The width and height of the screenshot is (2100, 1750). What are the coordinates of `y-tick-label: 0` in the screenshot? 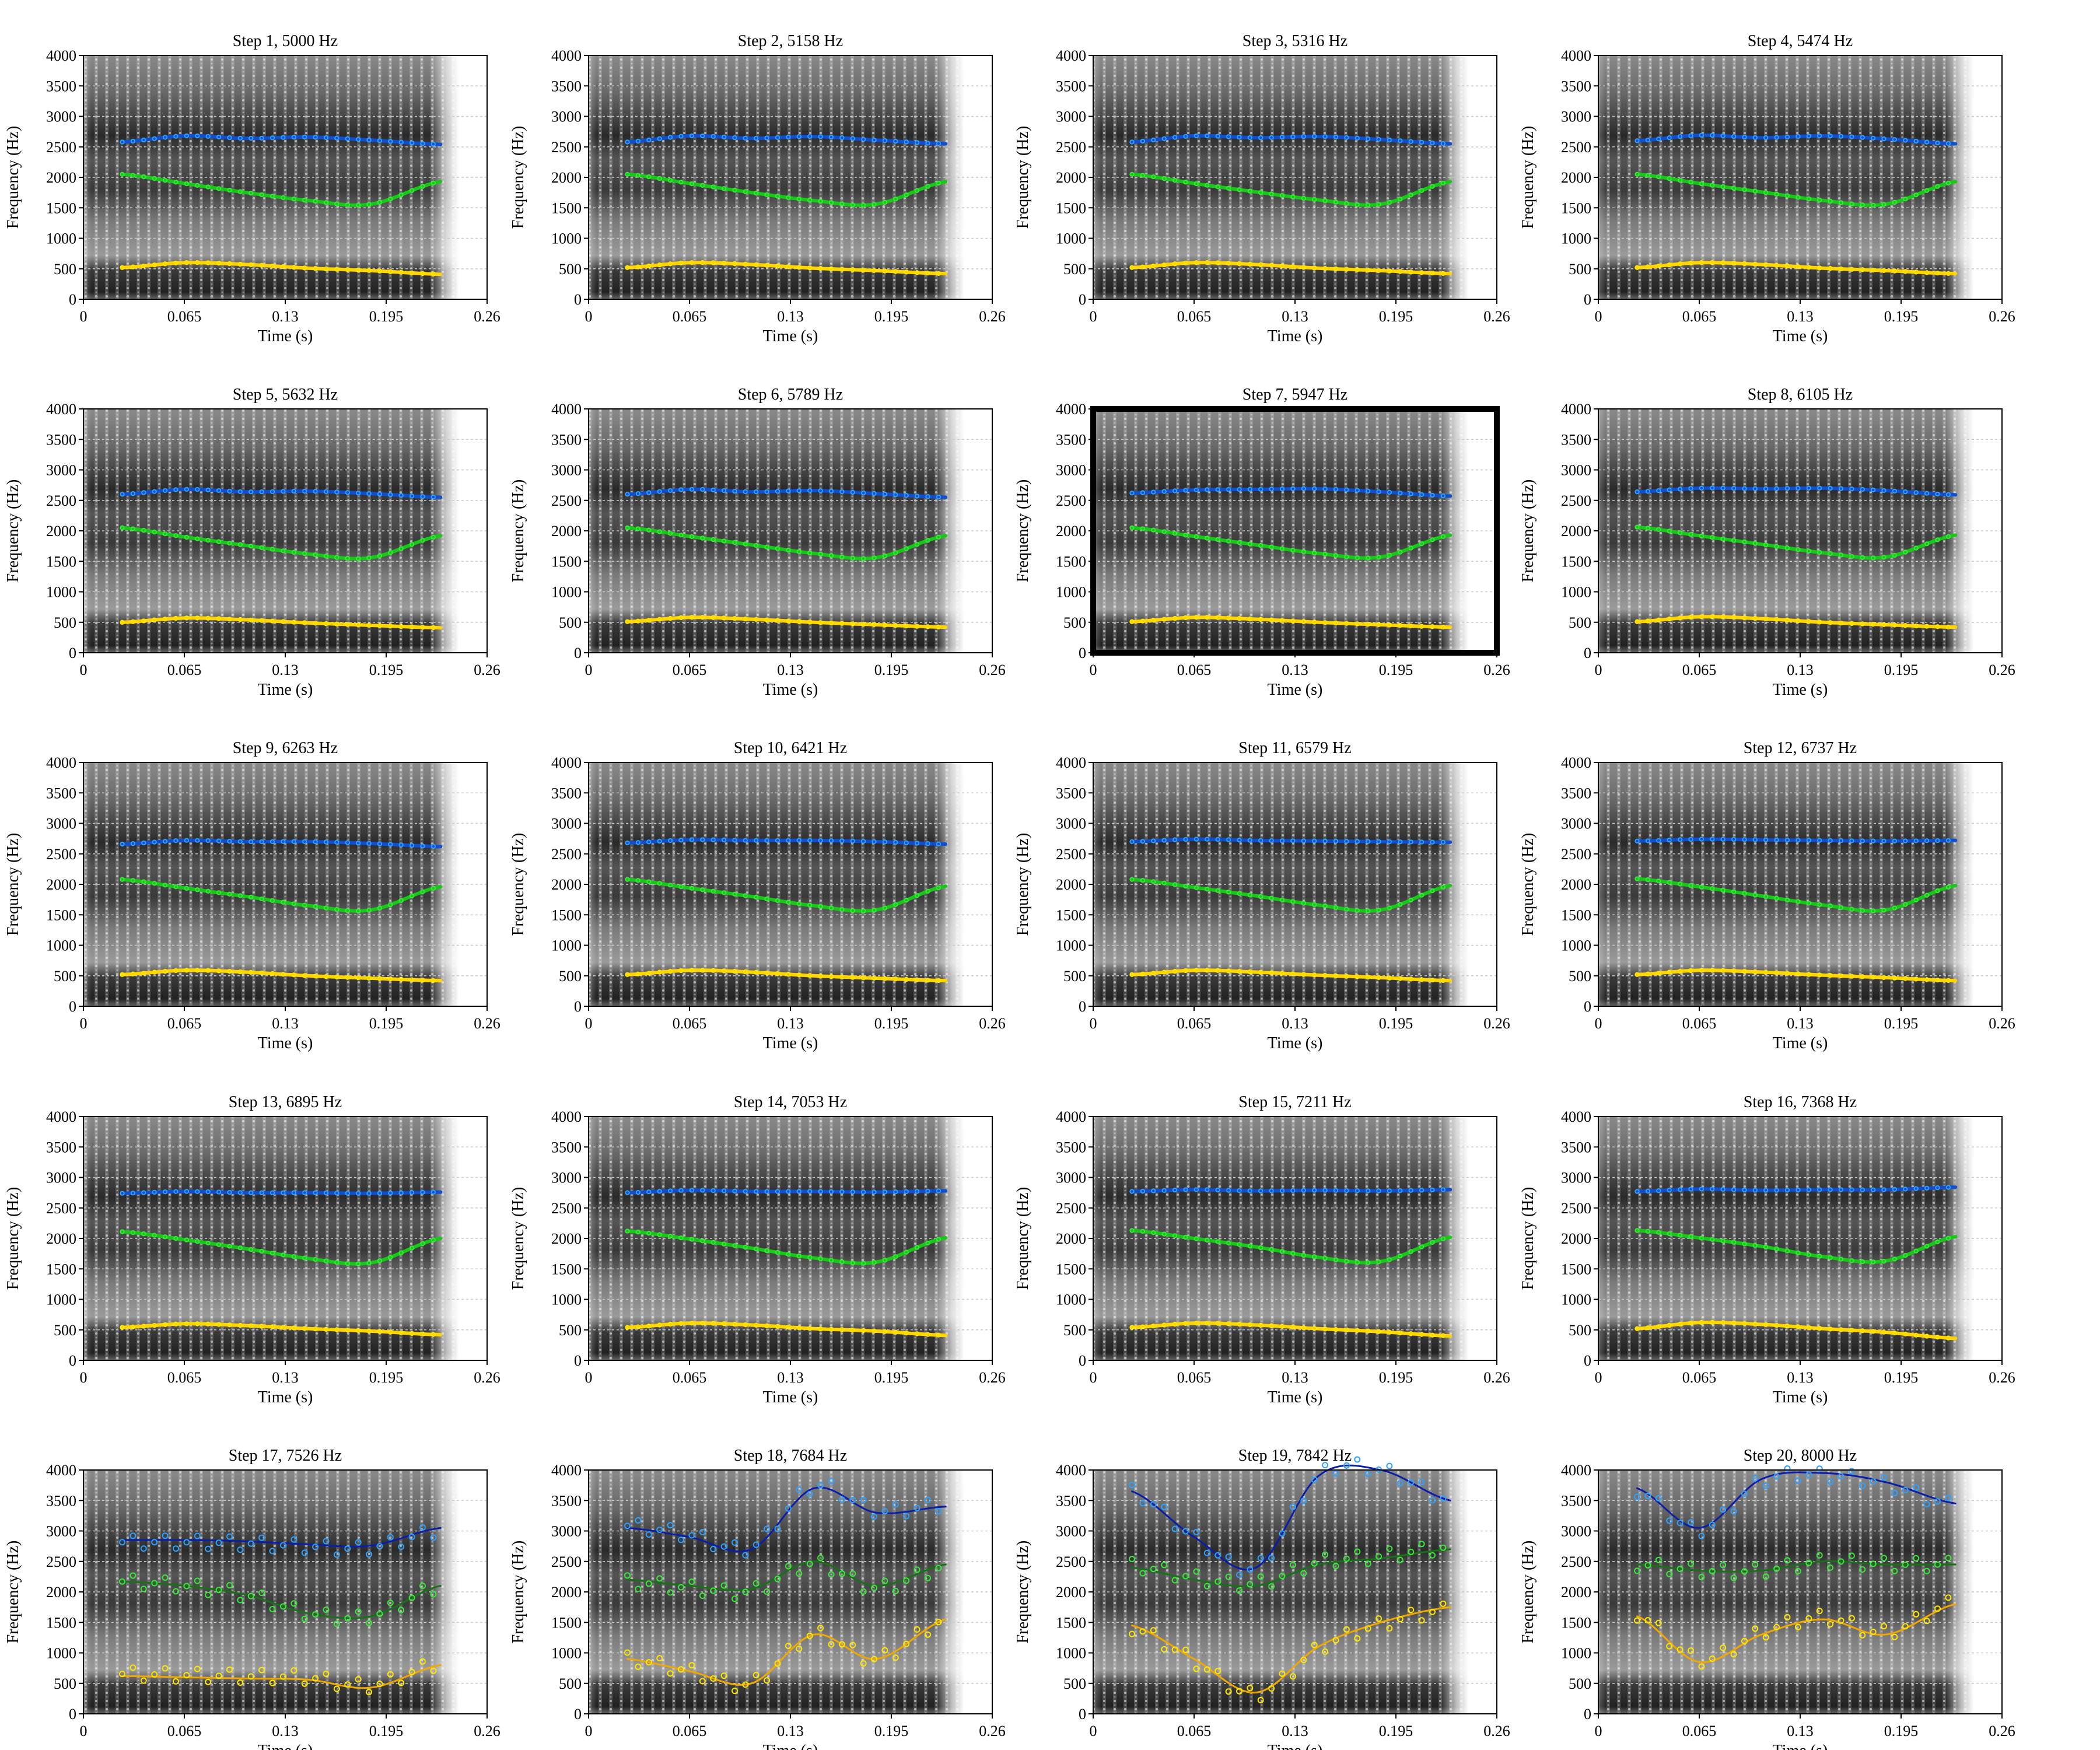 It's located at (1082, 300).